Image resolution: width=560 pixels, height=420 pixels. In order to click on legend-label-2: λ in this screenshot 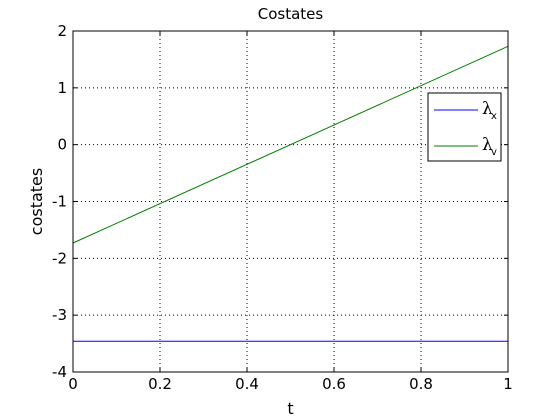, I will do `click(487, 145)`.